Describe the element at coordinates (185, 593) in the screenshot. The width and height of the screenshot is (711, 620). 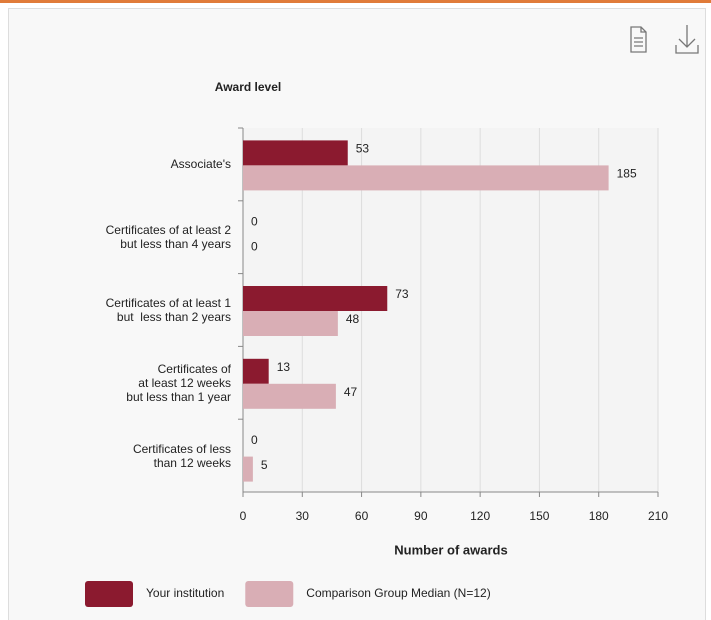
I see `legend-label: Your institution` at that location.